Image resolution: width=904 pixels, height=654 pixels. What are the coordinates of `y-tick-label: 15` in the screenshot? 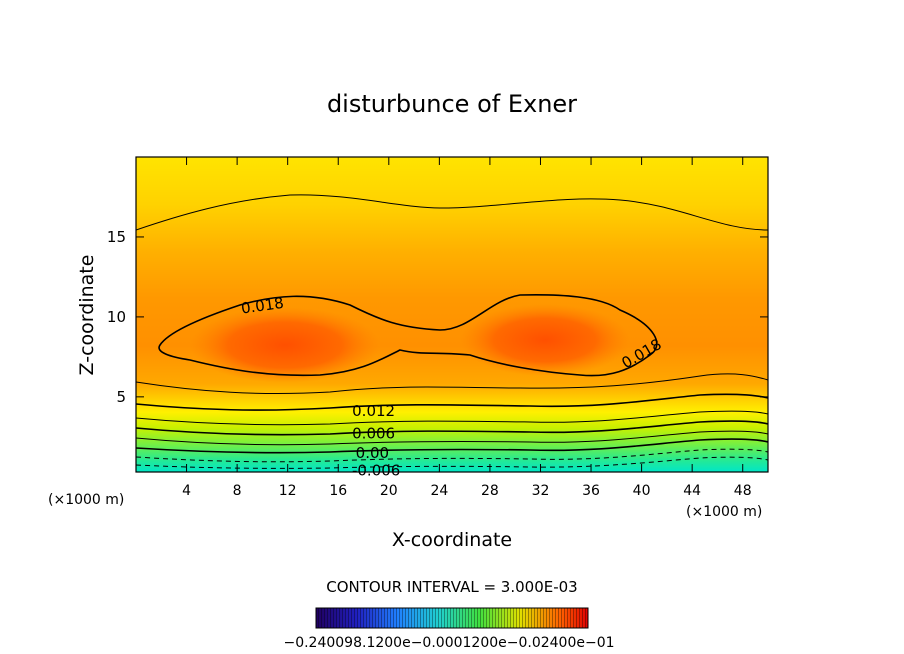 It's located at (116, 237).